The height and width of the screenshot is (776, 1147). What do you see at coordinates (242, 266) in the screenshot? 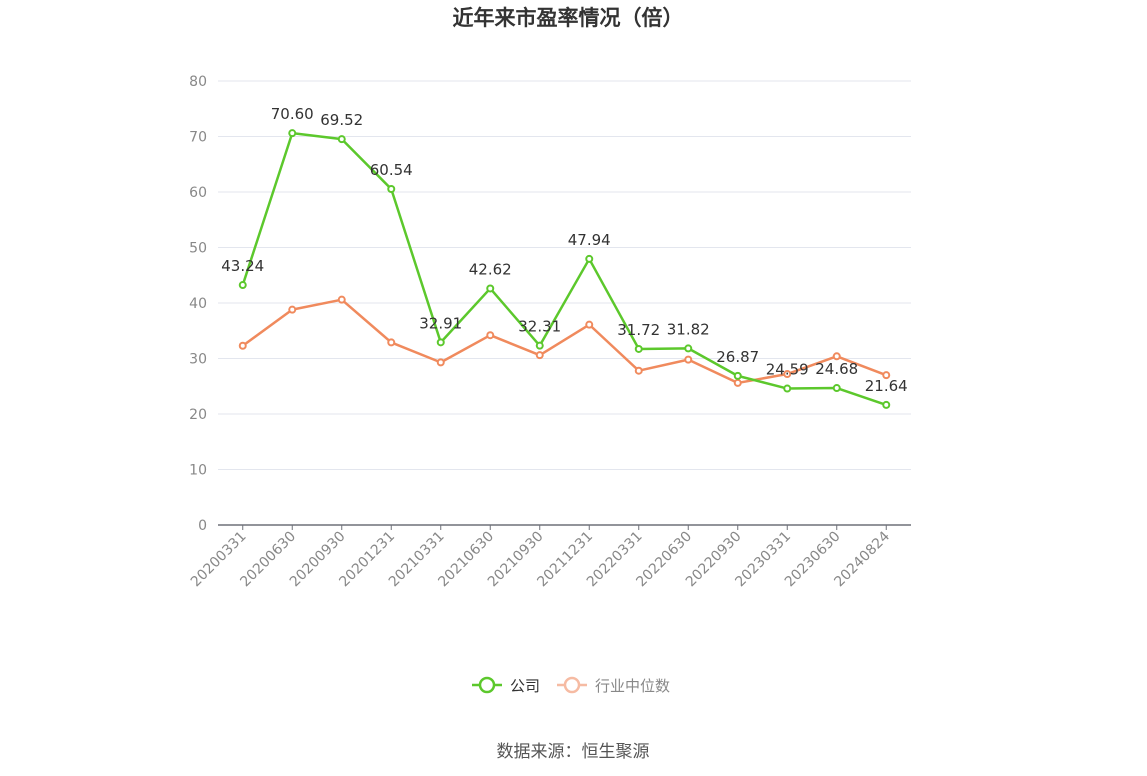
I see `company-data-label: 43.24` at bounding box center [242, 266].